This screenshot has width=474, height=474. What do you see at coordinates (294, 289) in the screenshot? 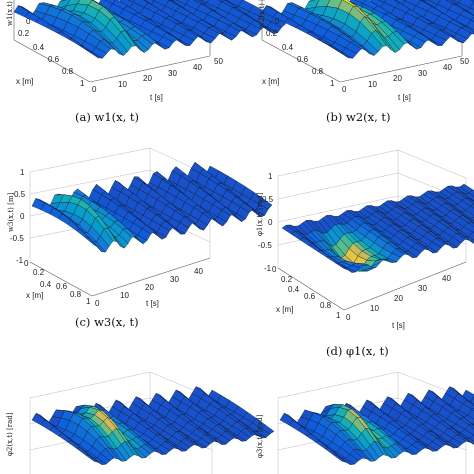
I see `panel-d-xtick: 0.4` at bounding box center [294, 289].